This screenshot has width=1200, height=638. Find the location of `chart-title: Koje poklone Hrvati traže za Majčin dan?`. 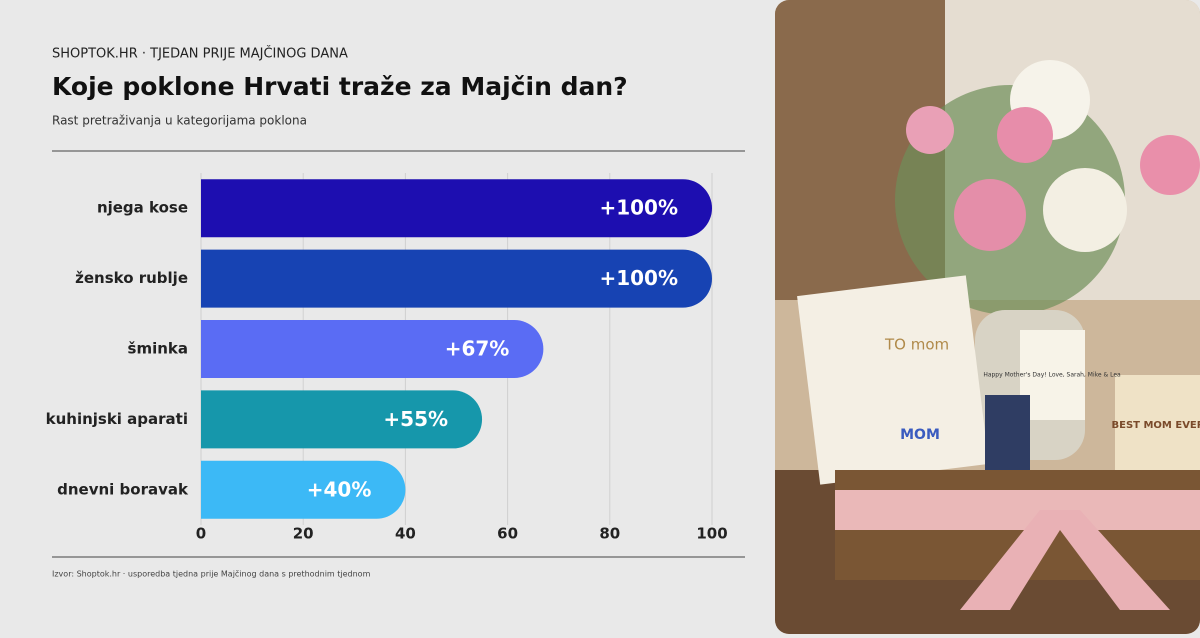

chart-title: Koje poklone Hrvati traže za Majčin dan? is located at coordinates (340, 86).